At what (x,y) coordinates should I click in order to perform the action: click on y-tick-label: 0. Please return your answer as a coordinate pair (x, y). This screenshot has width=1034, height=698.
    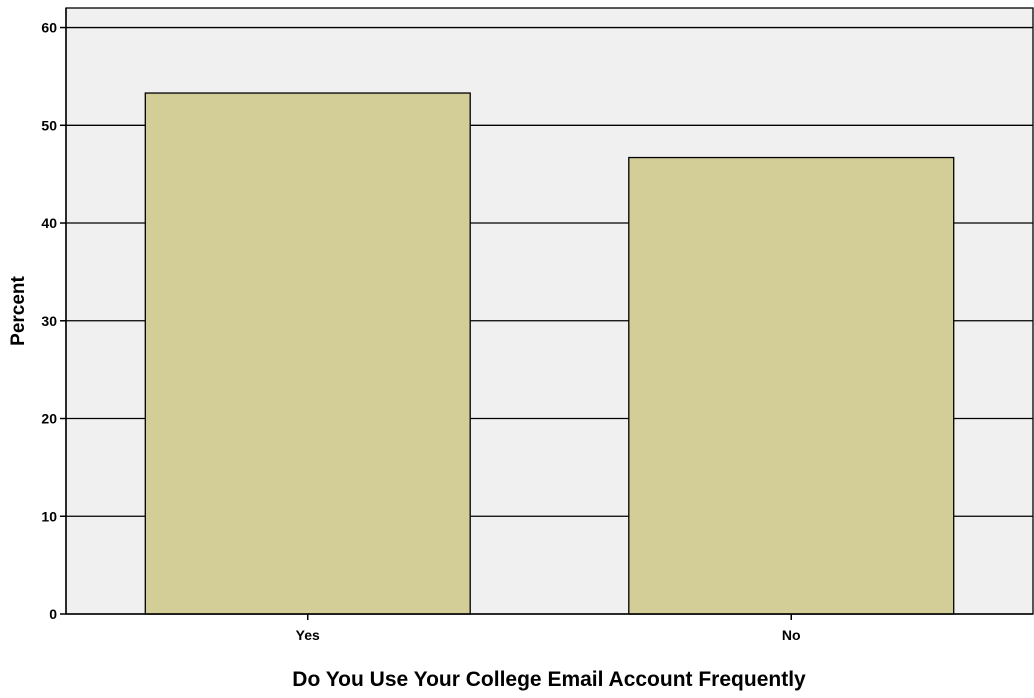
    Looking at the image, I should click on (53, 614).